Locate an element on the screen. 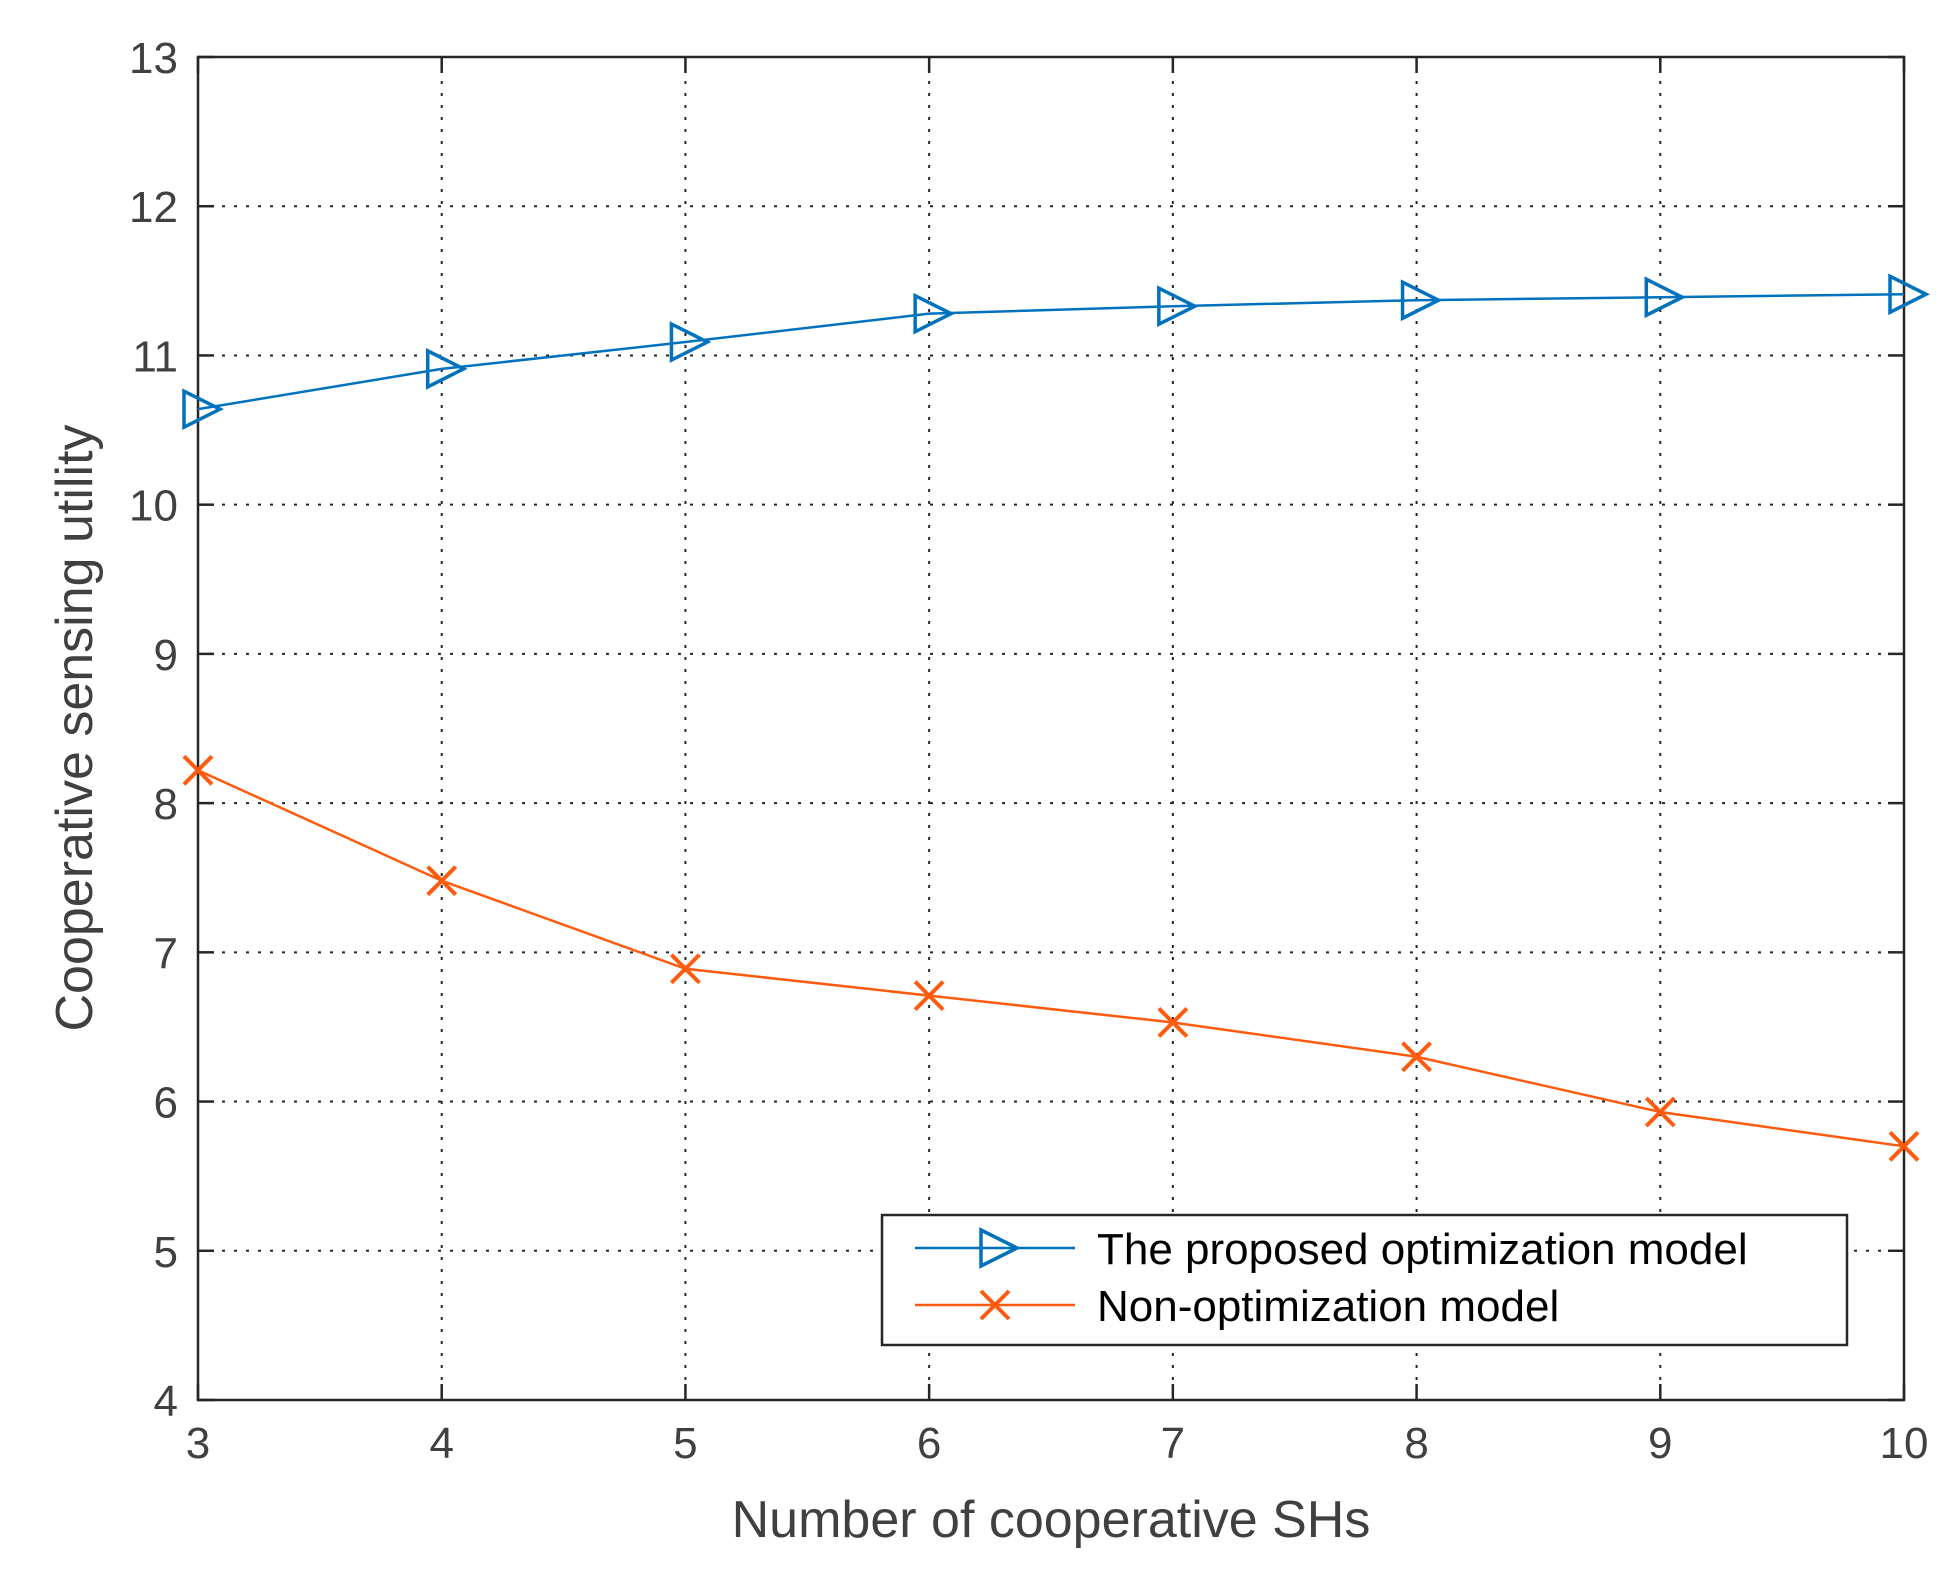  legend-label-proposed: The proposed optimization model is located at coordinates (1422, 1249).